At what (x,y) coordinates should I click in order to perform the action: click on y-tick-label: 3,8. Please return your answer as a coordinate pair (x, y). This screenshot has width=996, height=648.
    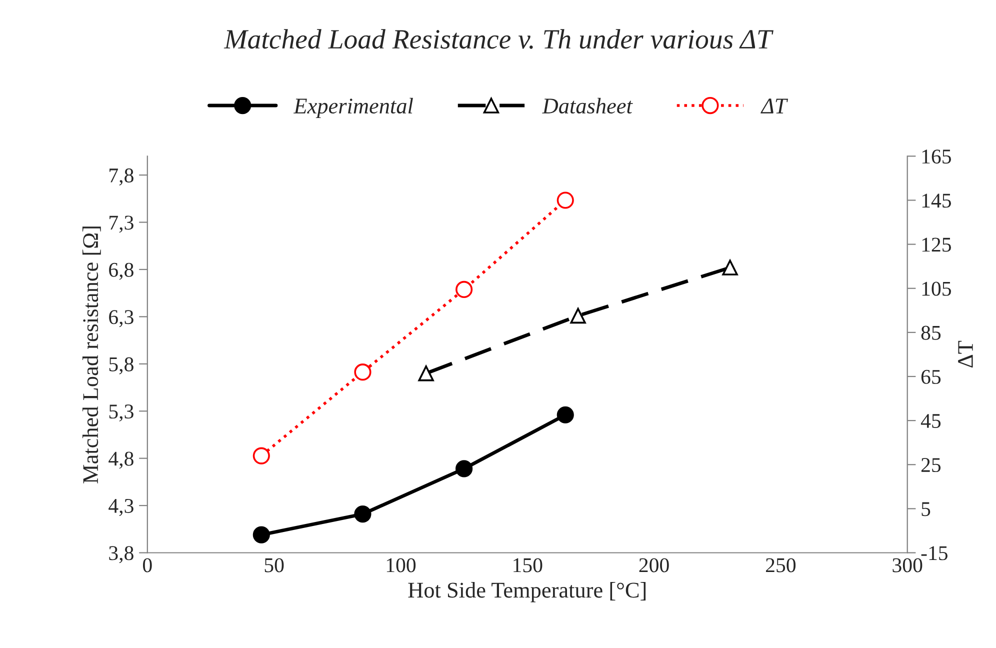
    Looking at the image, I should click on (121, 555).